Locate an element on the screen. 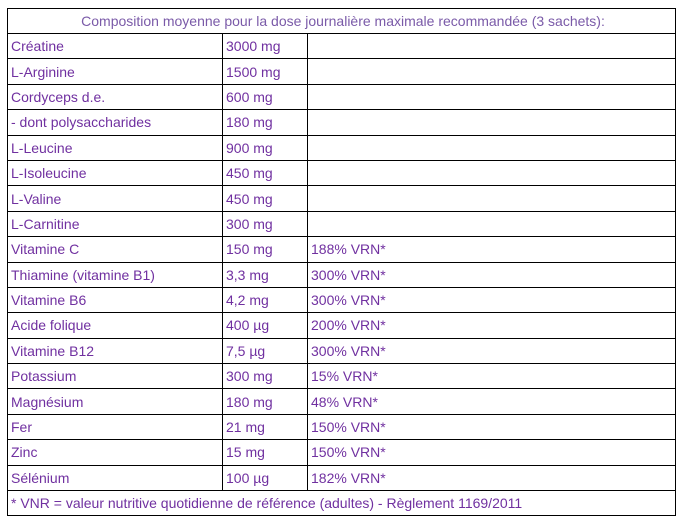  table-row: - dont polysaccharides 180 mg is located at coordinates (342, 122).